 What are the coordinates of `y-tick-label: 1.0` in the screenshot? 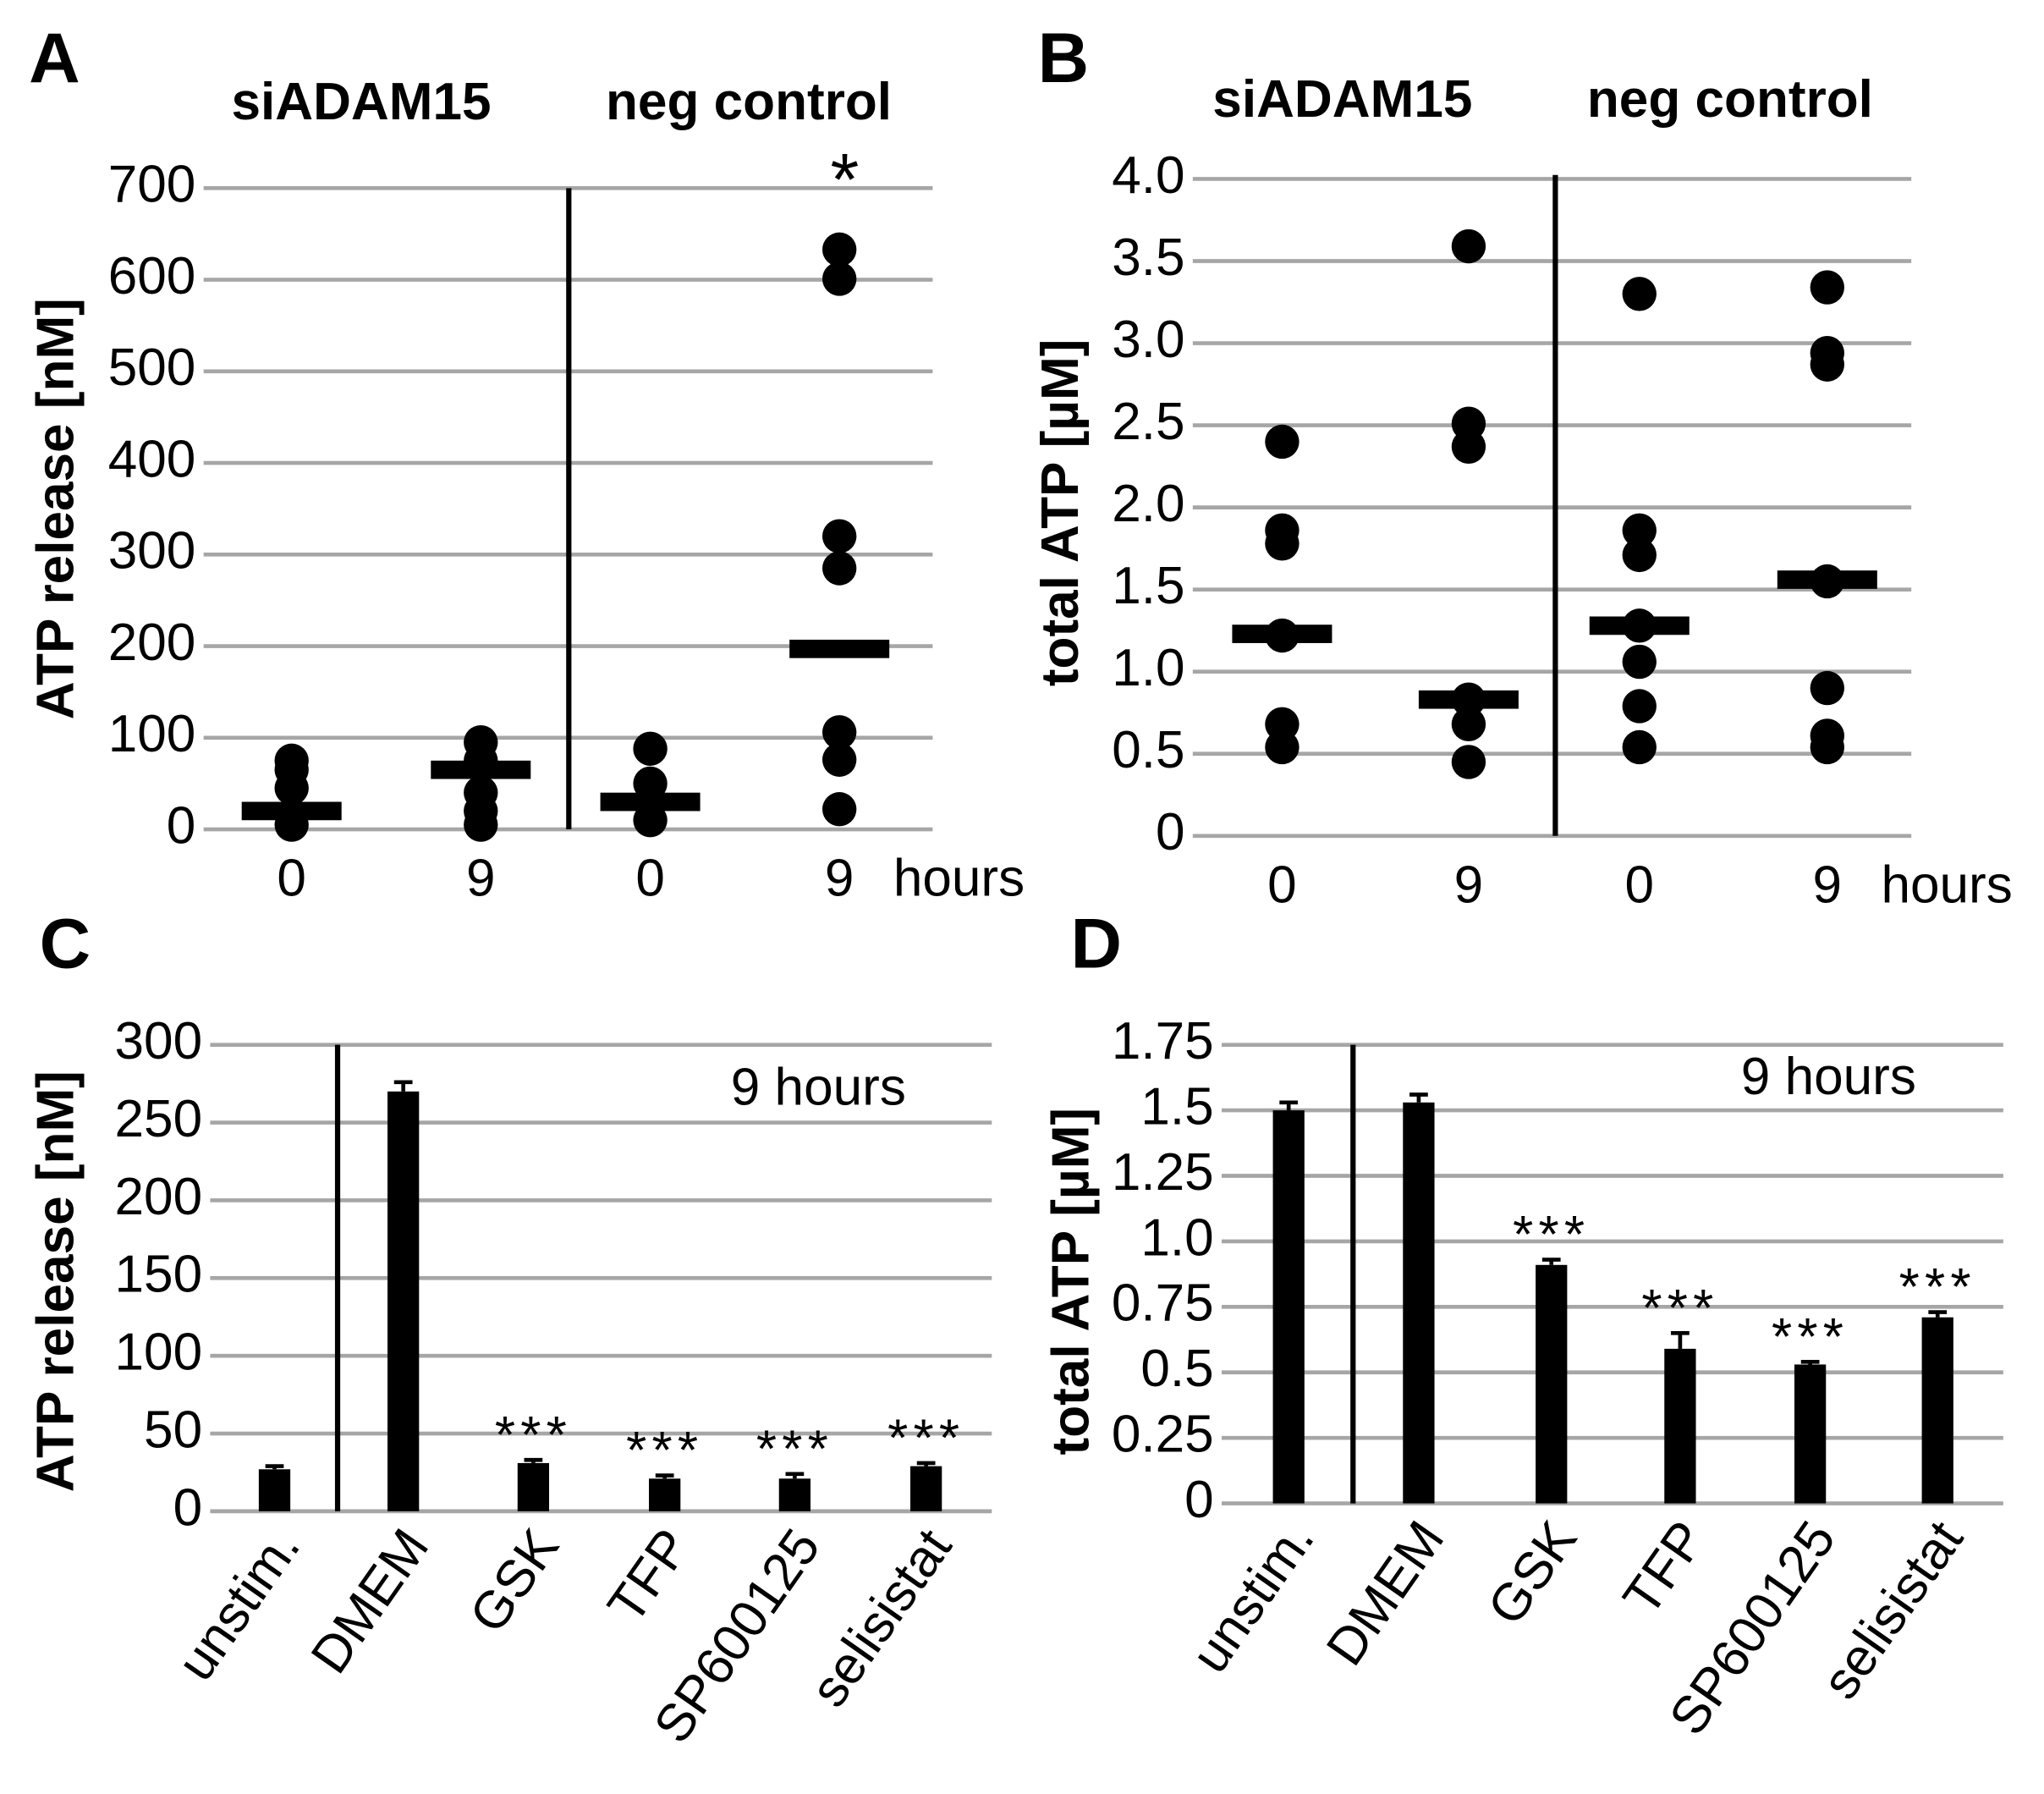 It's located at (1176, 1237).